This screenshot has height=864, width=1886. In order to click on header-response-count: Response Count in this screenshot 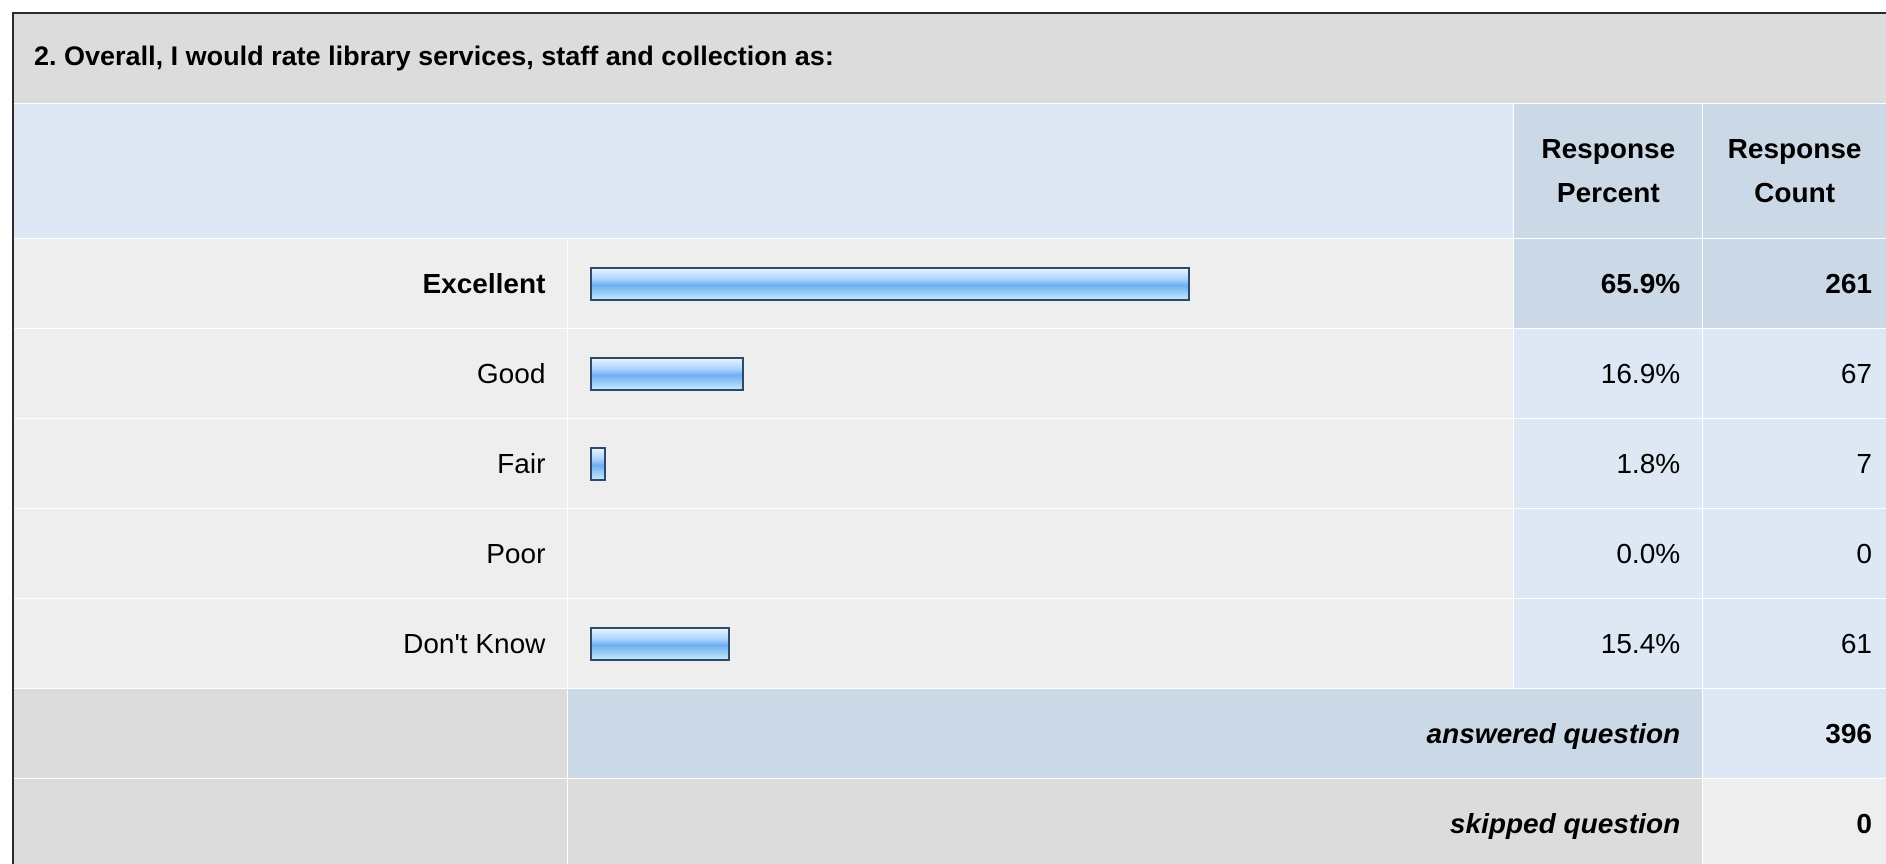, I will do `click(1794, 171)`.